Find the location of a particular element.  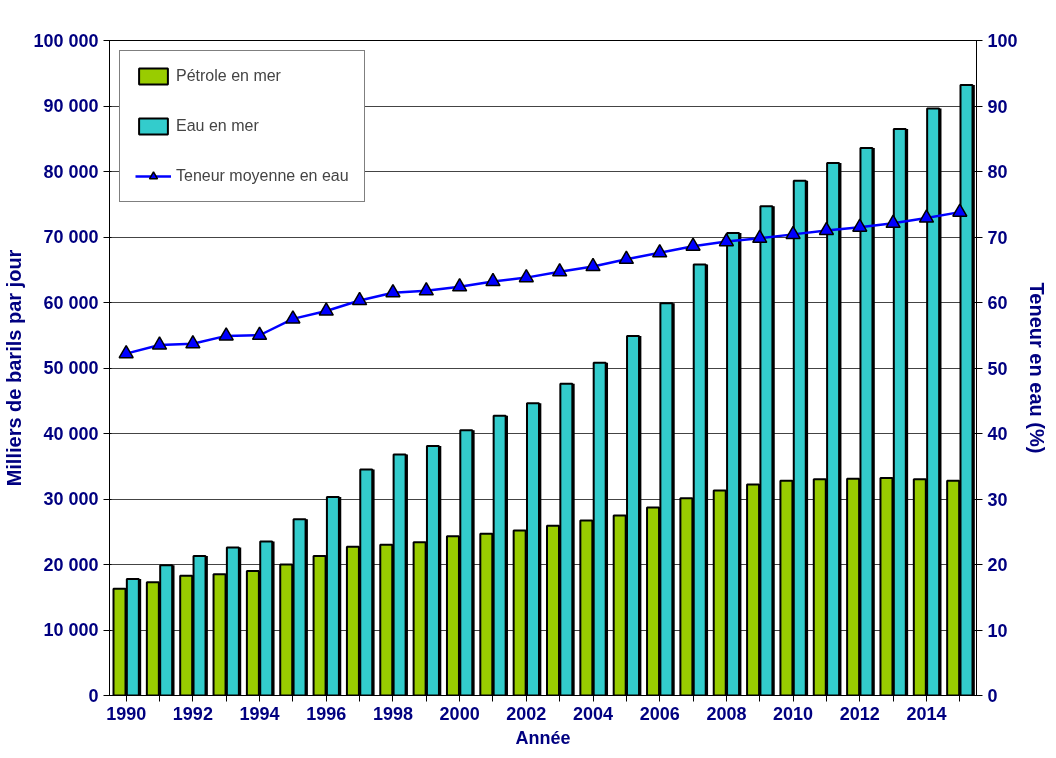

x-tick-label: 1994 is located at coordinates (259, 713).